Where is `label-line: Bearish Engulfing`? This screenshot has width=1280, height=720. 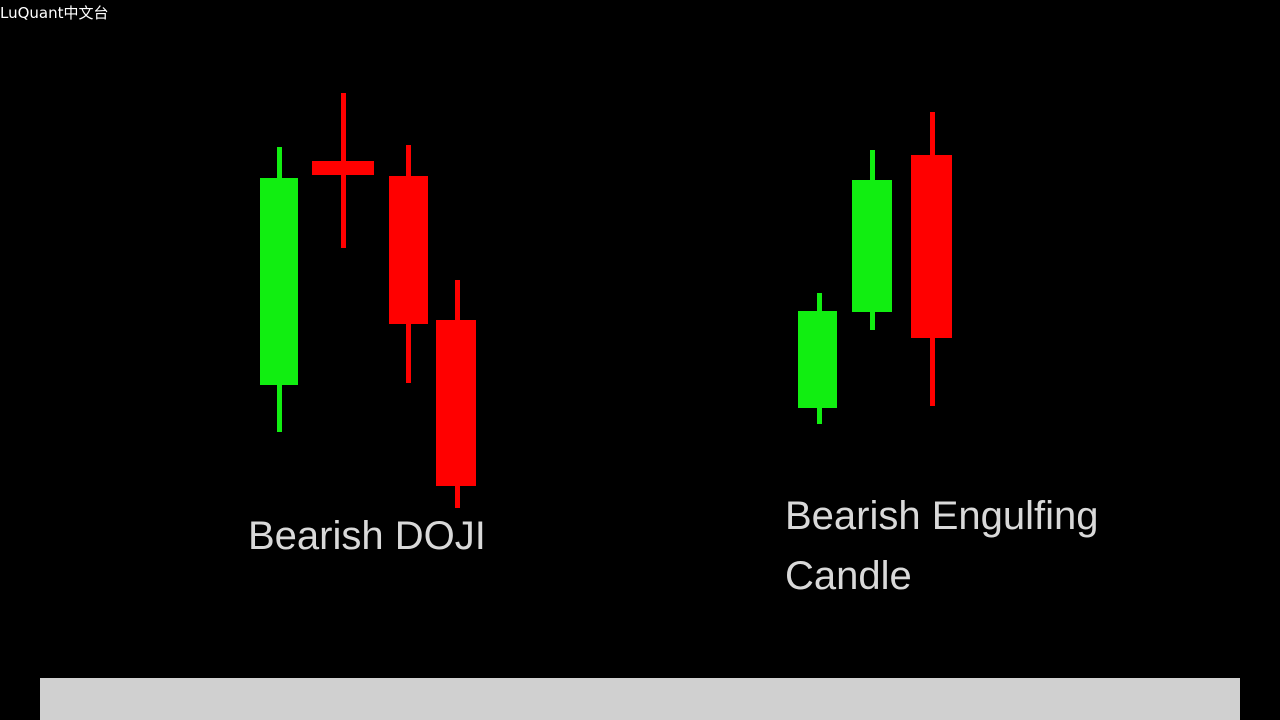 label-line: Bearish Engulfing is located at coordinates (942, 516).